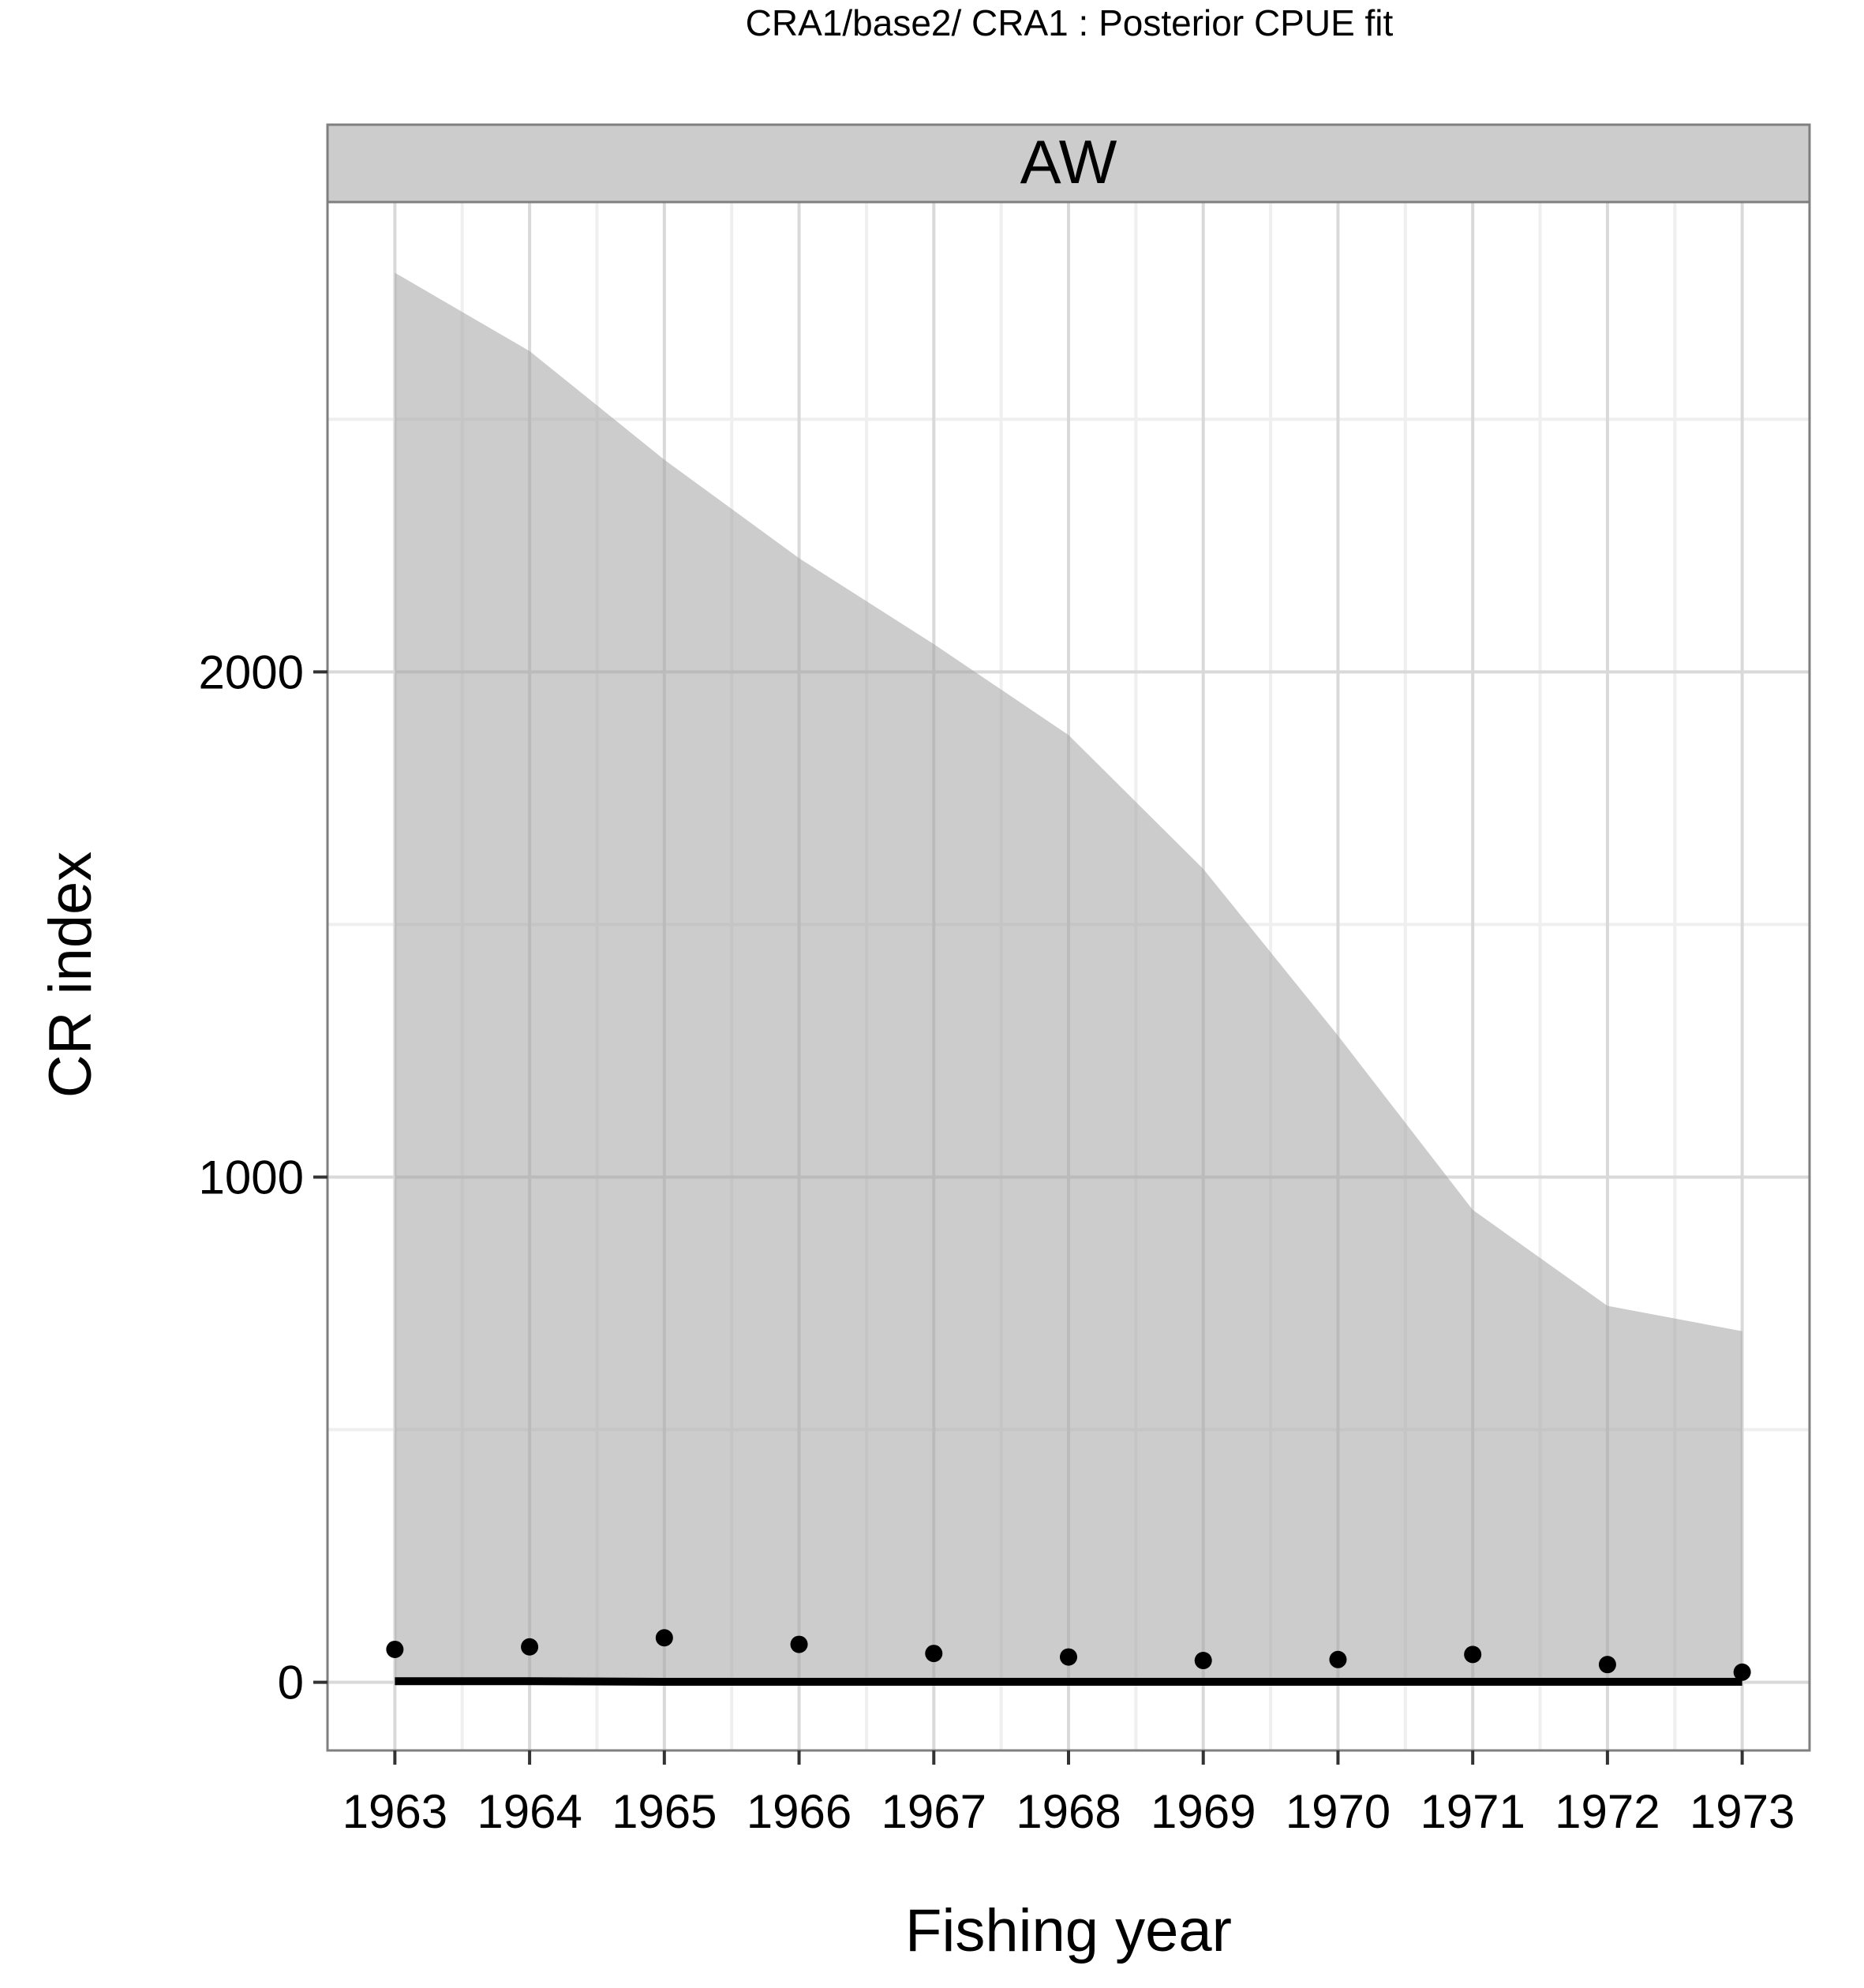 Image resolution: width=1864 pixels, height=1988 pixels. I want to click on fit-line, so click(1068, 1681).